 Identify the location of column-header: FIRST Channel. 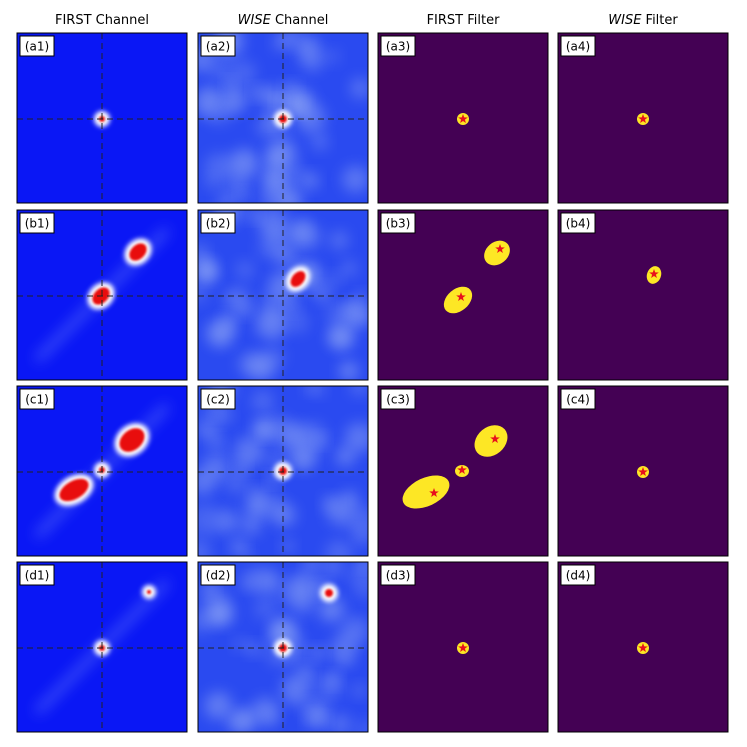
(102, 20).